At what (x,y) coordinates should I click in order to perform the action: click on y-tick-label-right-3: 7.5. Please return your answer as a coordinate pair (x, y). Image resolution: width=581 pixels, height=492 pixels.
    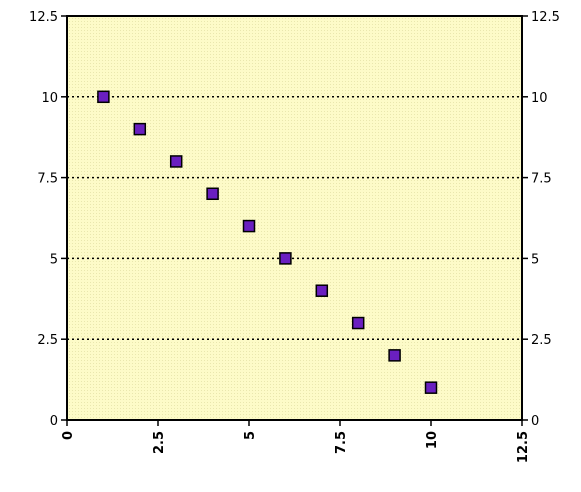
    Looking at the image, I should click on (541, 179).